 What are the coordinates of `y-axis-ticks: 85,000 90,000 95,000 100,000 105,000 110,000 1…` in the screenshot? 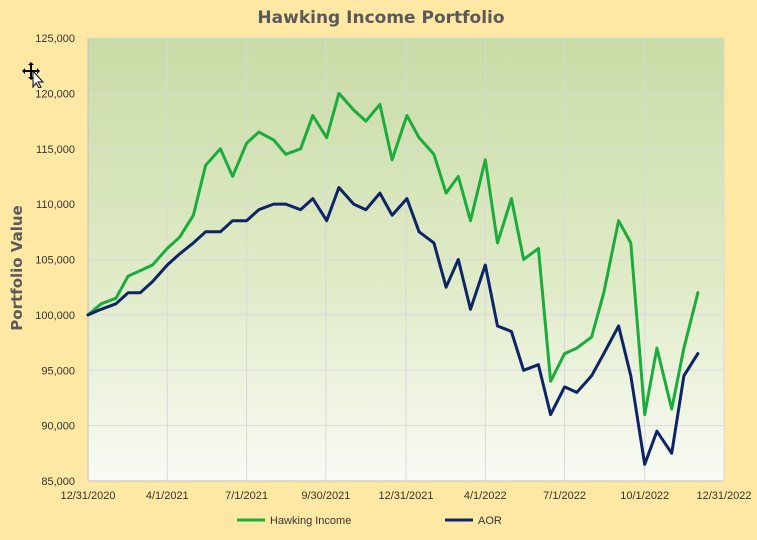 It's located at (55, 260).